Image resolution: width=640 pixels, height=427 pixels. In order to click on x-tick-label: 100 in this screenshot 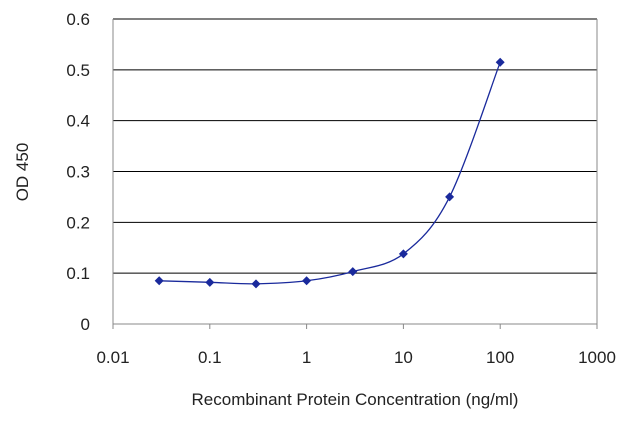, I will do `click(500, 357)`.